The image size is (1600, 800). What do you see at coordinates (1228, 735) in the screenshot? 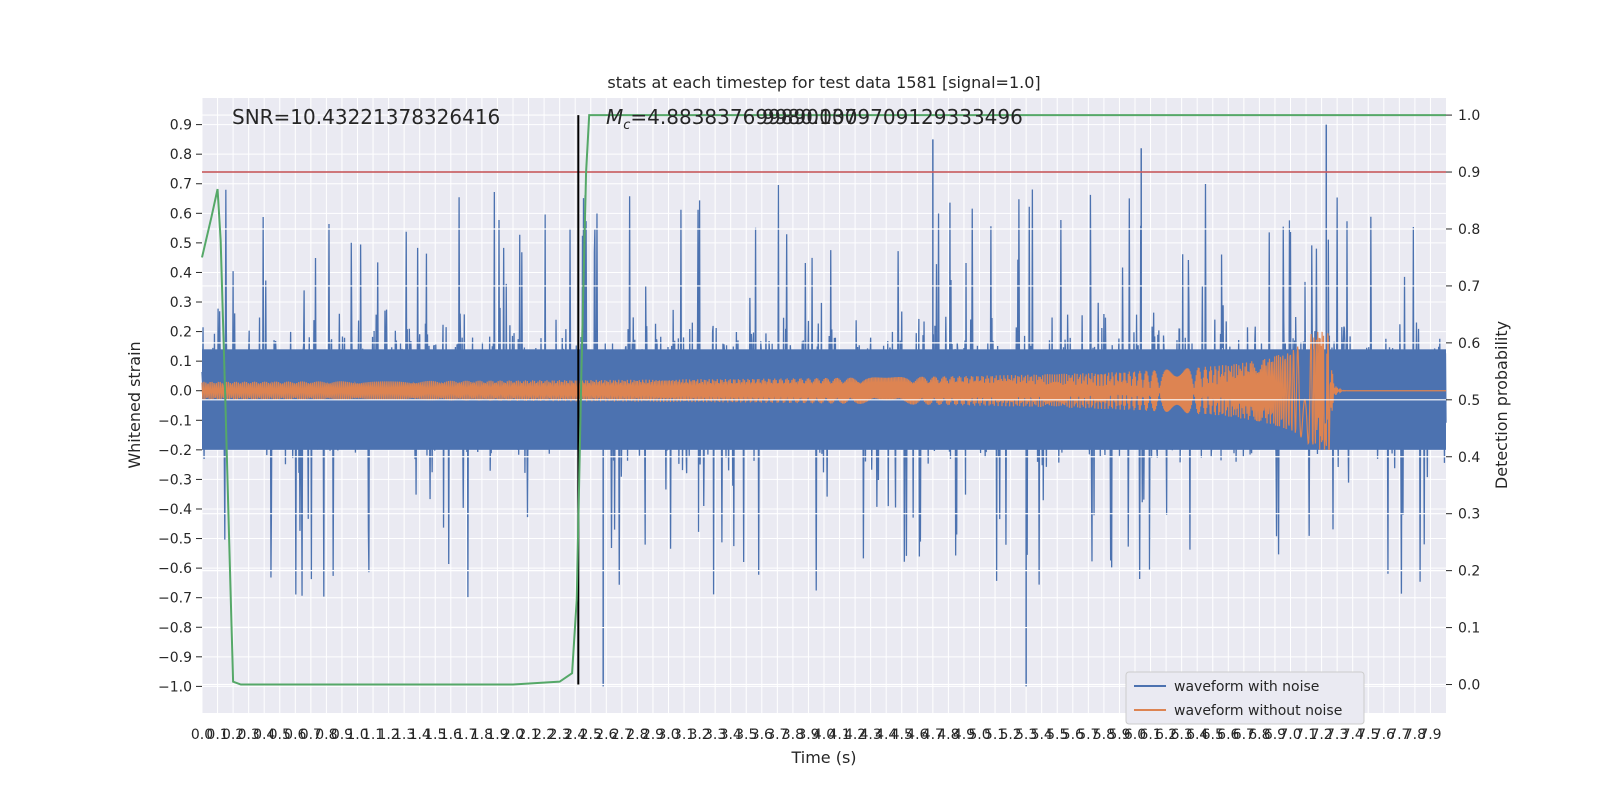
I see `x-tick-label: 6.6` at bounding box center [1228, 735].